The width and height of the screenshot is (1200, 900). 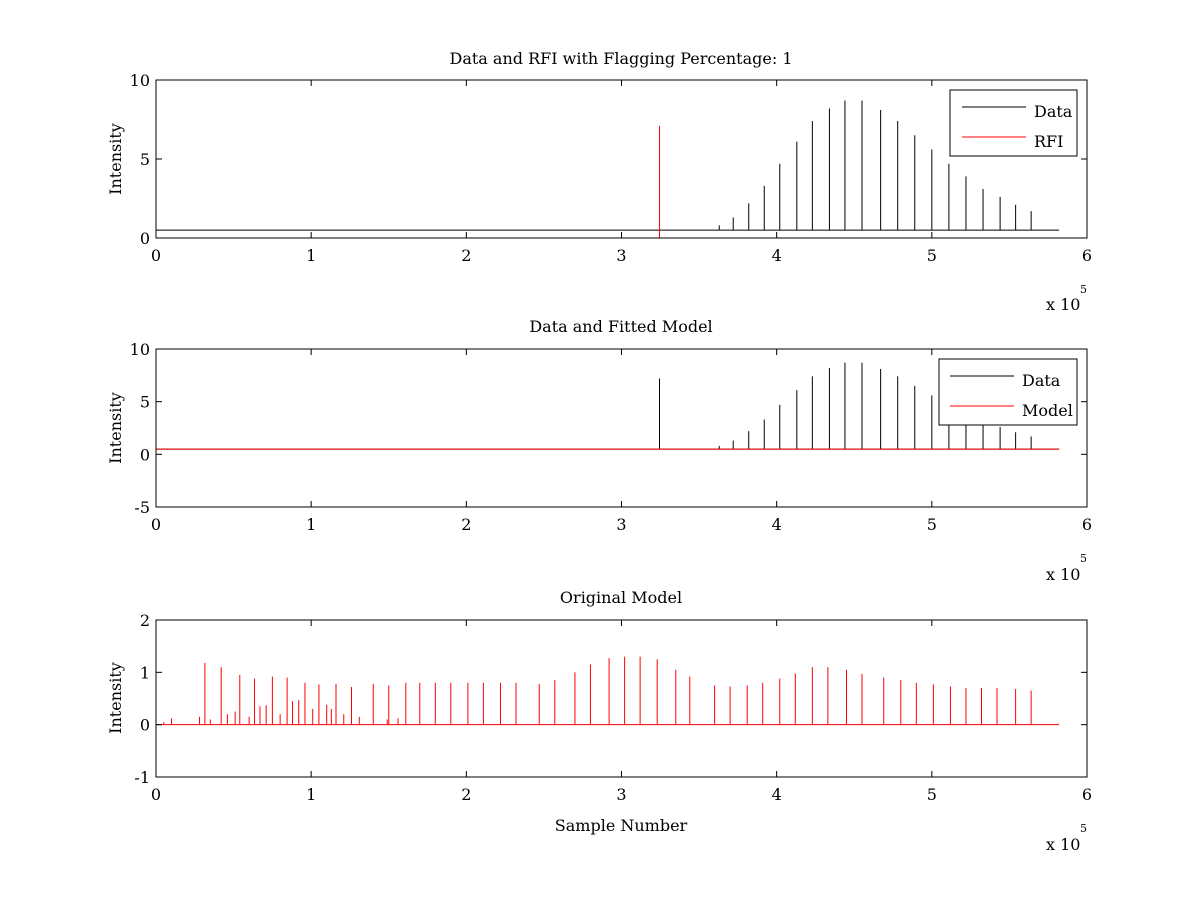 What do you see at coordinates (1063, 844) in the screenshot?
I see `subplot-3-exponent: x 10` at bounding box center [1063, 844].